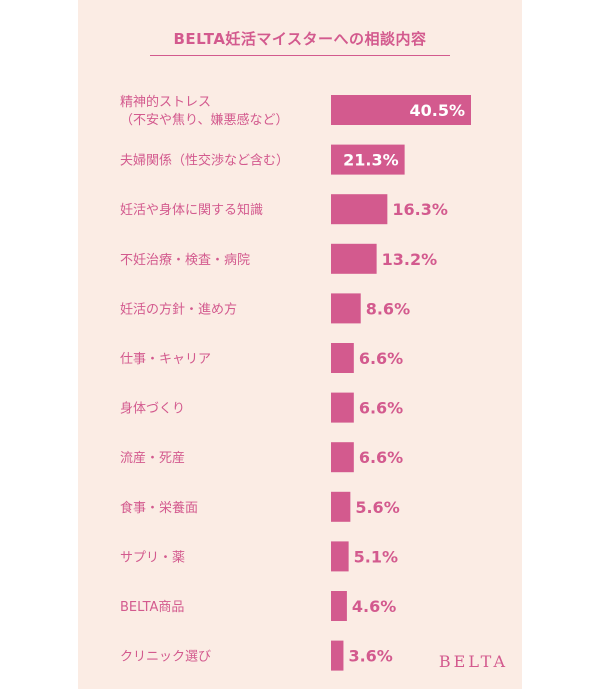 This screenshot has height=689, width=600. Describe the element at coordinates (473, 661) in the screenshot. I see `brand-logo: BELTA` at that location.